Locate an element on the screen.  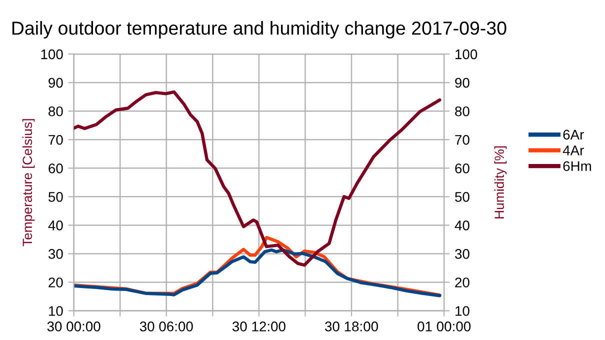
x-tick-label: 01 00:00 is located at coordinates (444, 327).